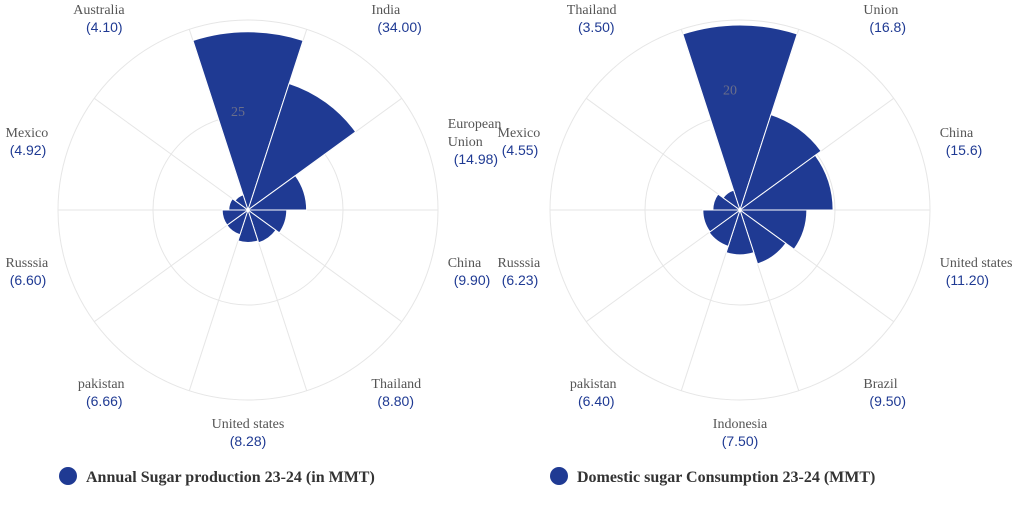  Describe the element at coordinates (472, 280) in the screenshot. I see `category-value: (9.90)` at that location.